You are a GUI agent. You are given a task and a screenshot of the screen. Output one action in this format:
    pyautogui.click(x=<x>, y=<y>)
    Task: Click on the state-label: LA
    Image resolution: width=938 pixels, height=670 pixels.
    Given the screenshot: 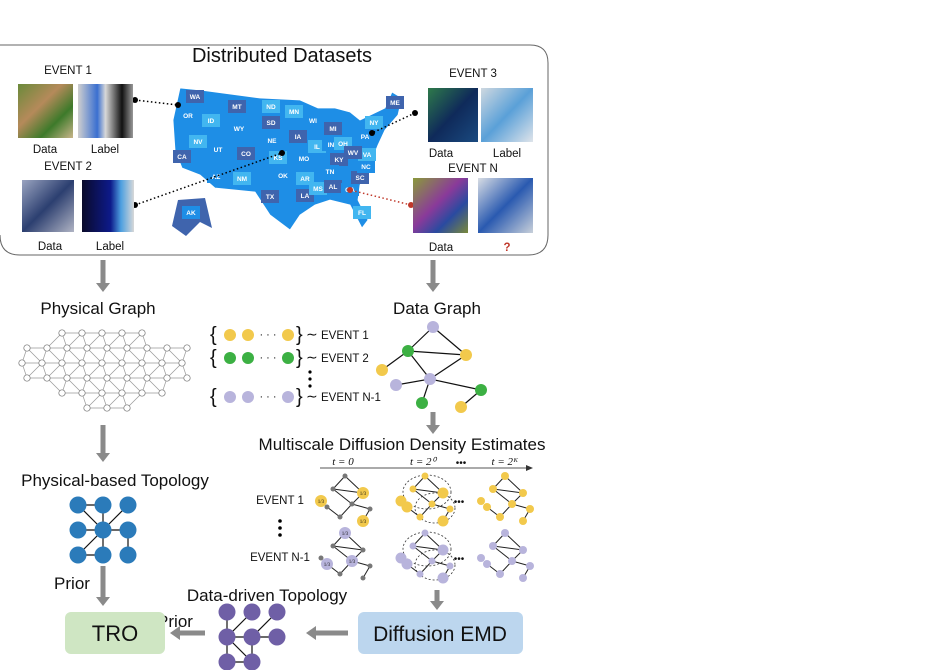 What is the action you would take?
    pyautogui.click(x=305, y=196)
    